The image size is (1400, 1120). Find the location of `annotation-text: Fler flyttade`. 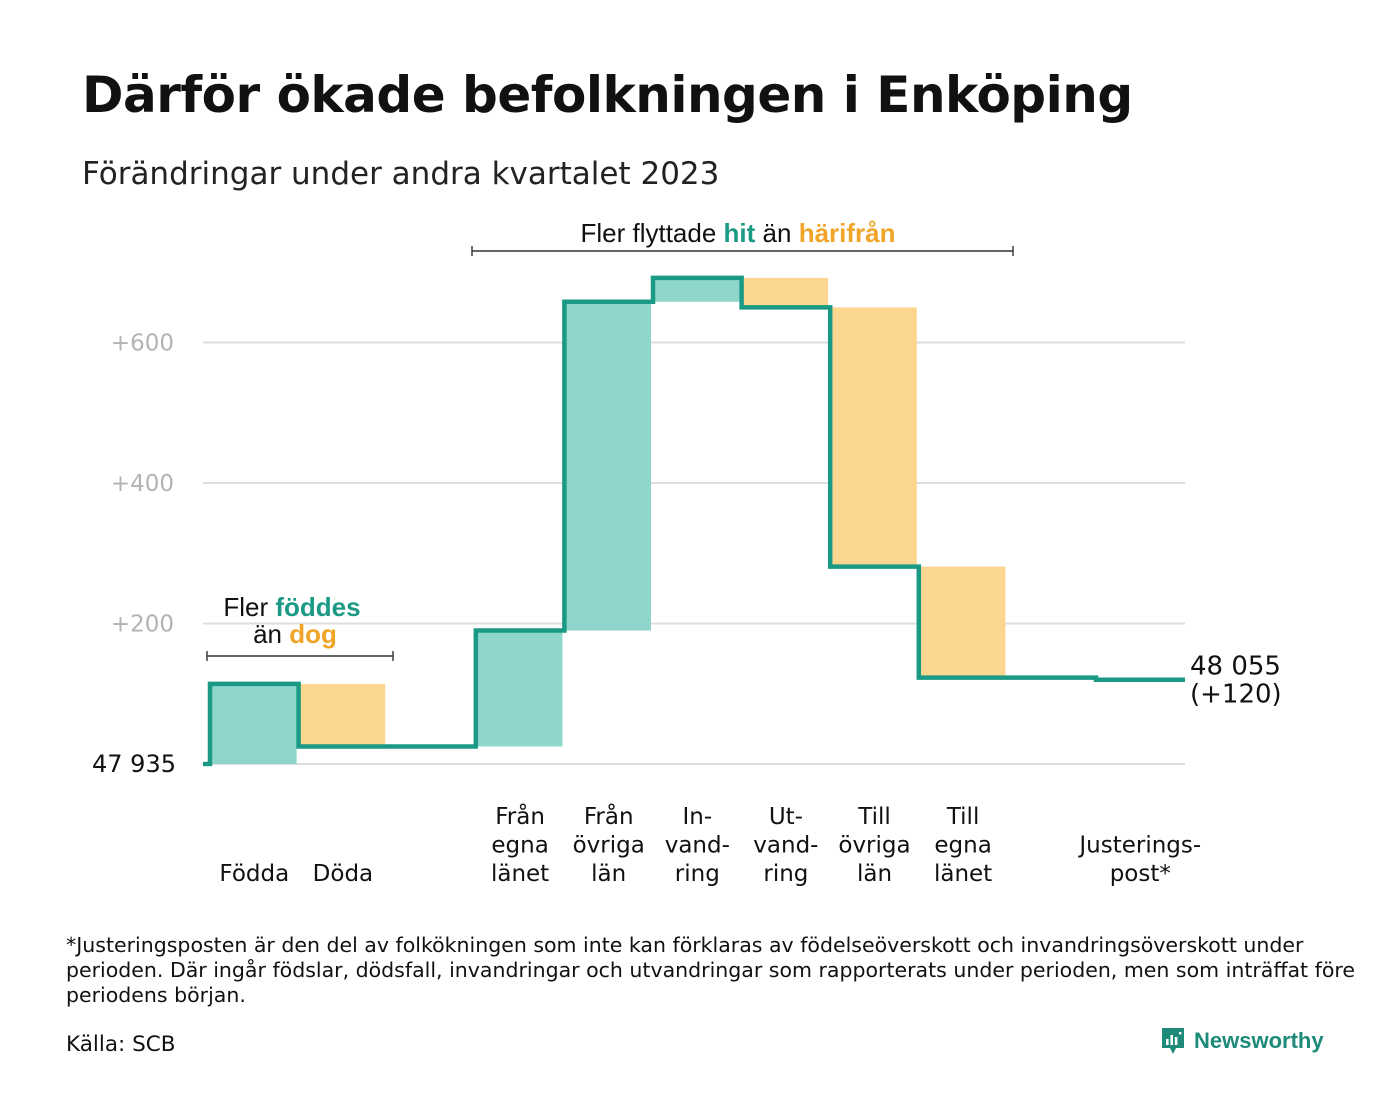

annotation-text: Fler flyttade is located at coordinates (651, 233).